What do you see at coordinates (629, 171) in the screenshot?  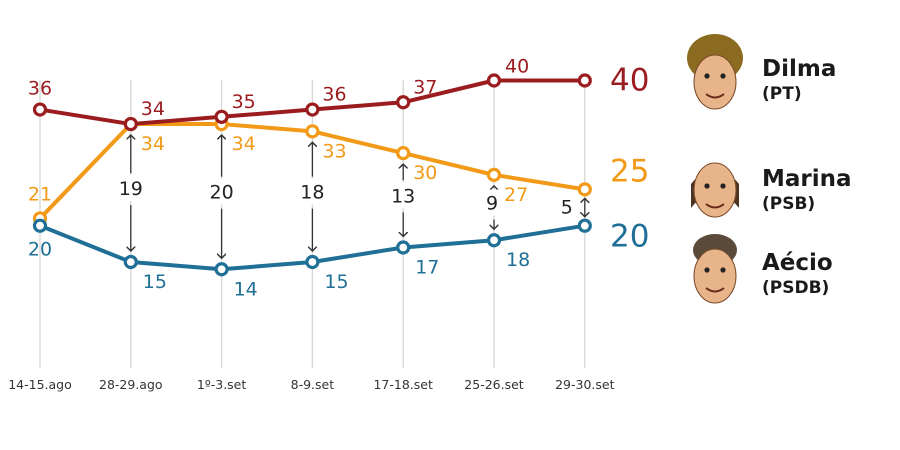 I see `final-value: 25` at bounding box center [629, 171].